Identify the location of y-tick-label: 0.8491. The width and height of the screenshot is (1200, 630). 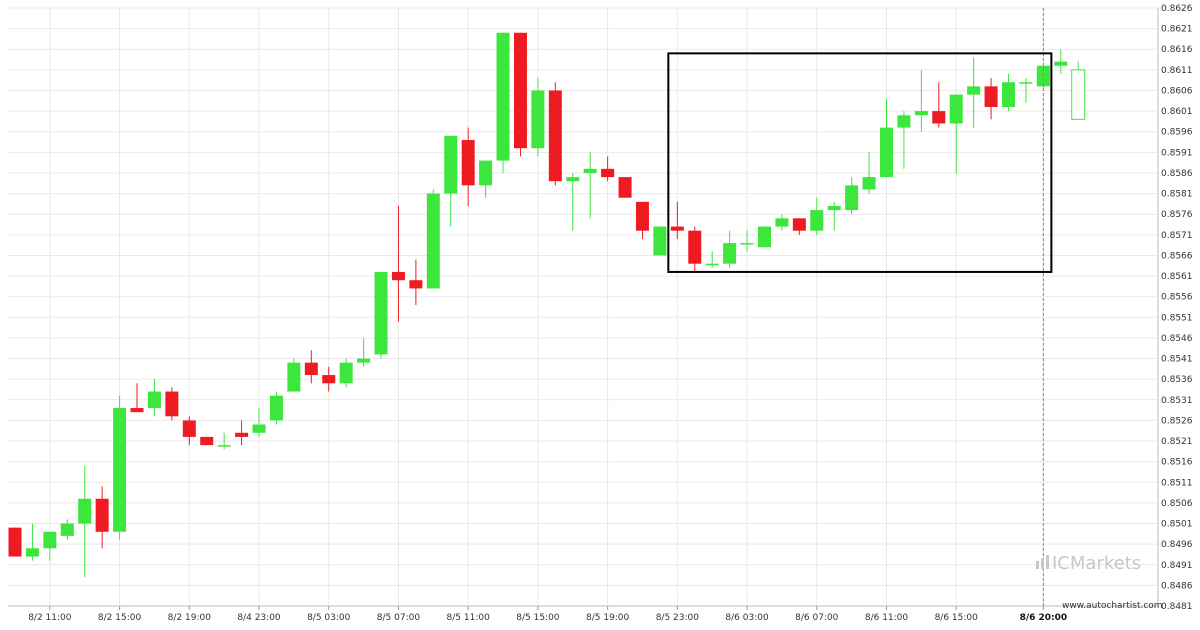
(1177, 566).